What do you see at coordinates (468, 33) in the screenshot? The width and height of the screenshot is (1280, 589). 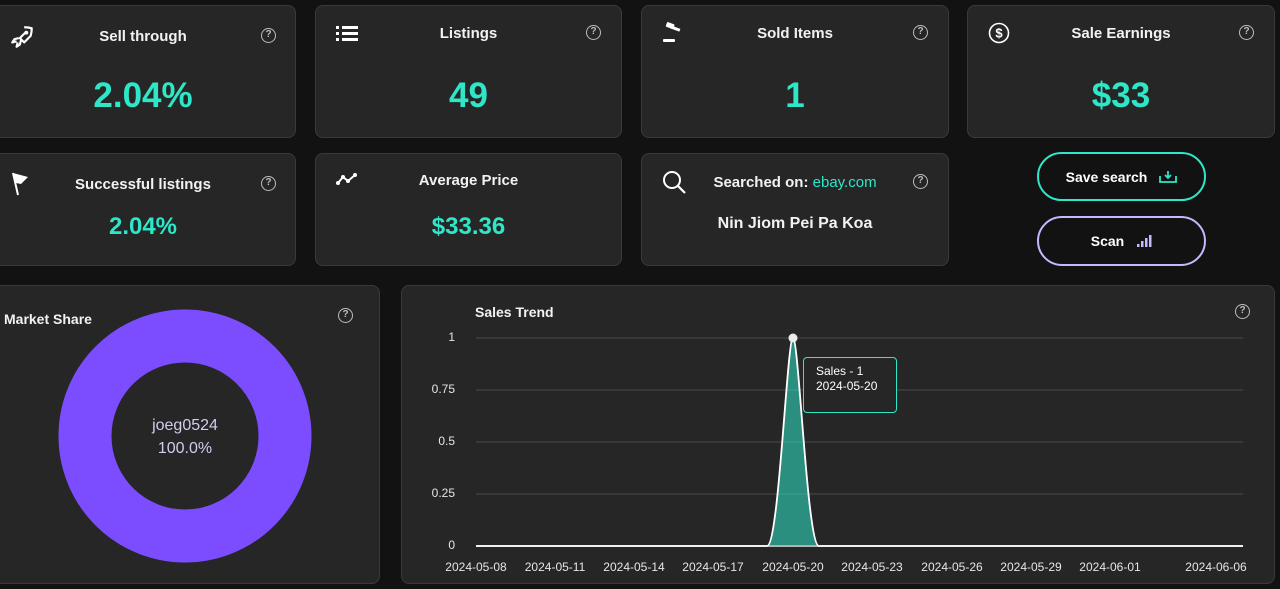 I see `listings-title: Listings` at bounding box center [468, 33].